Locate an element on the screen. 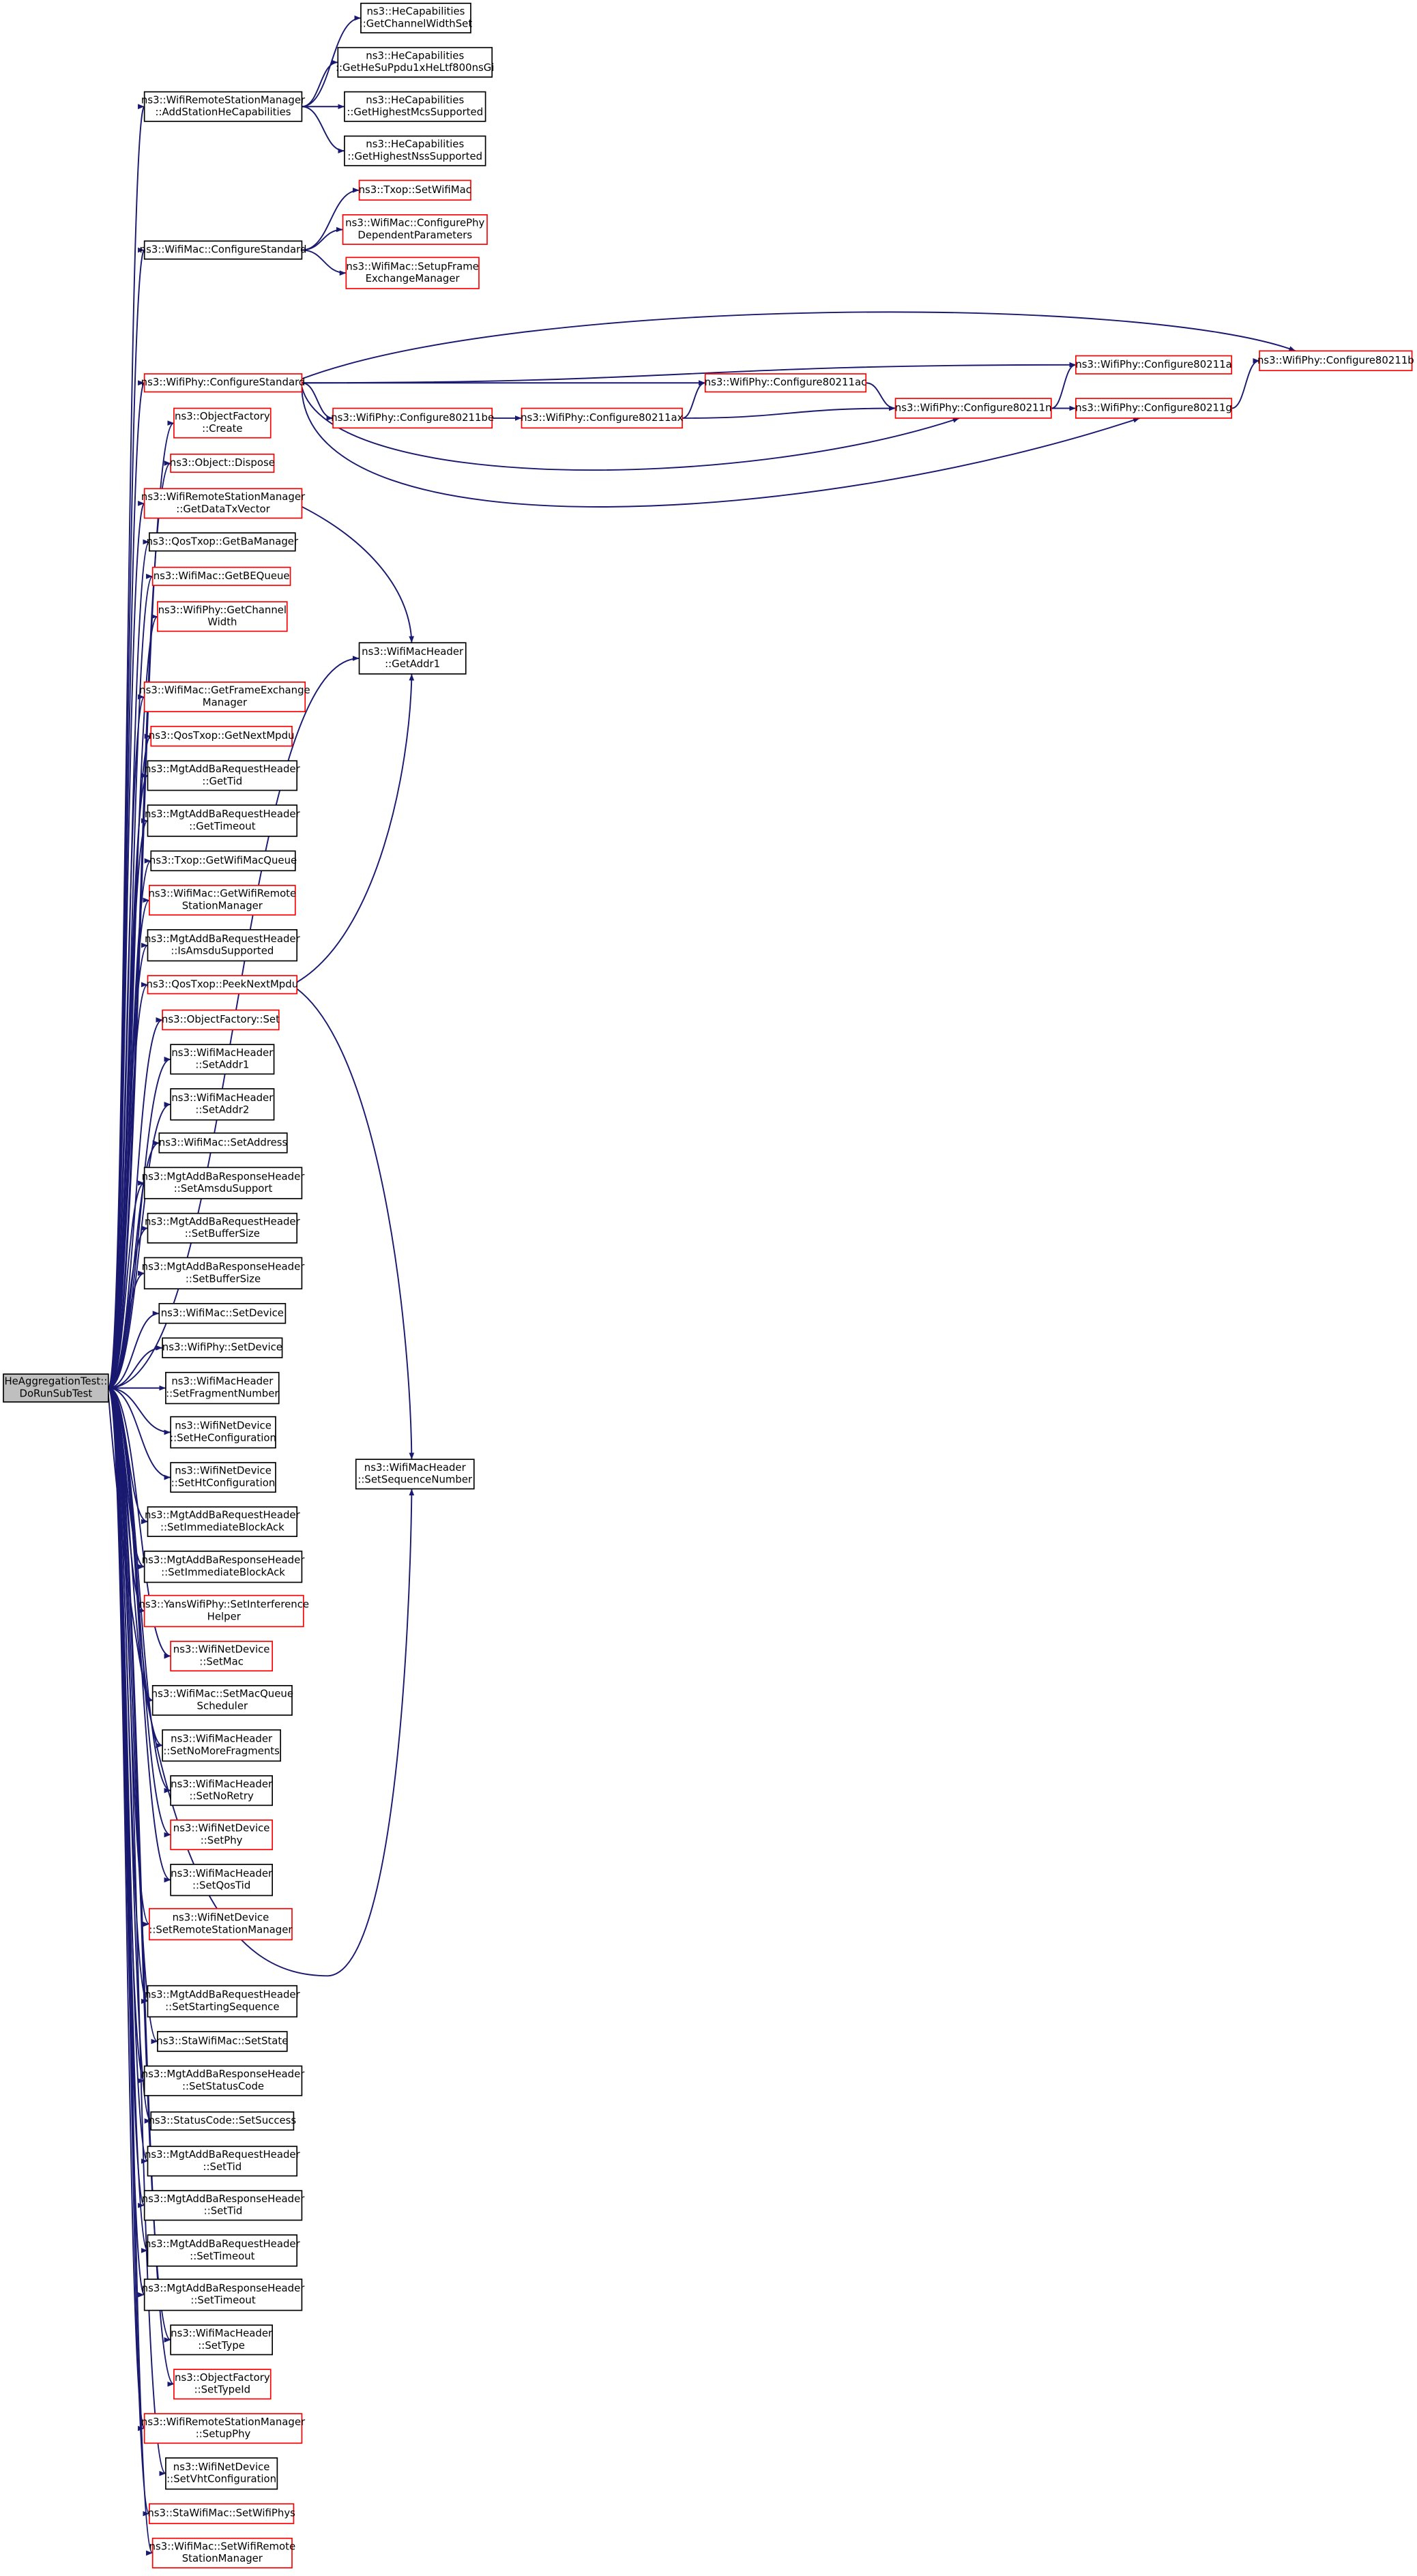  node-label: ExchangeManager is located at coordinates (413, 278).